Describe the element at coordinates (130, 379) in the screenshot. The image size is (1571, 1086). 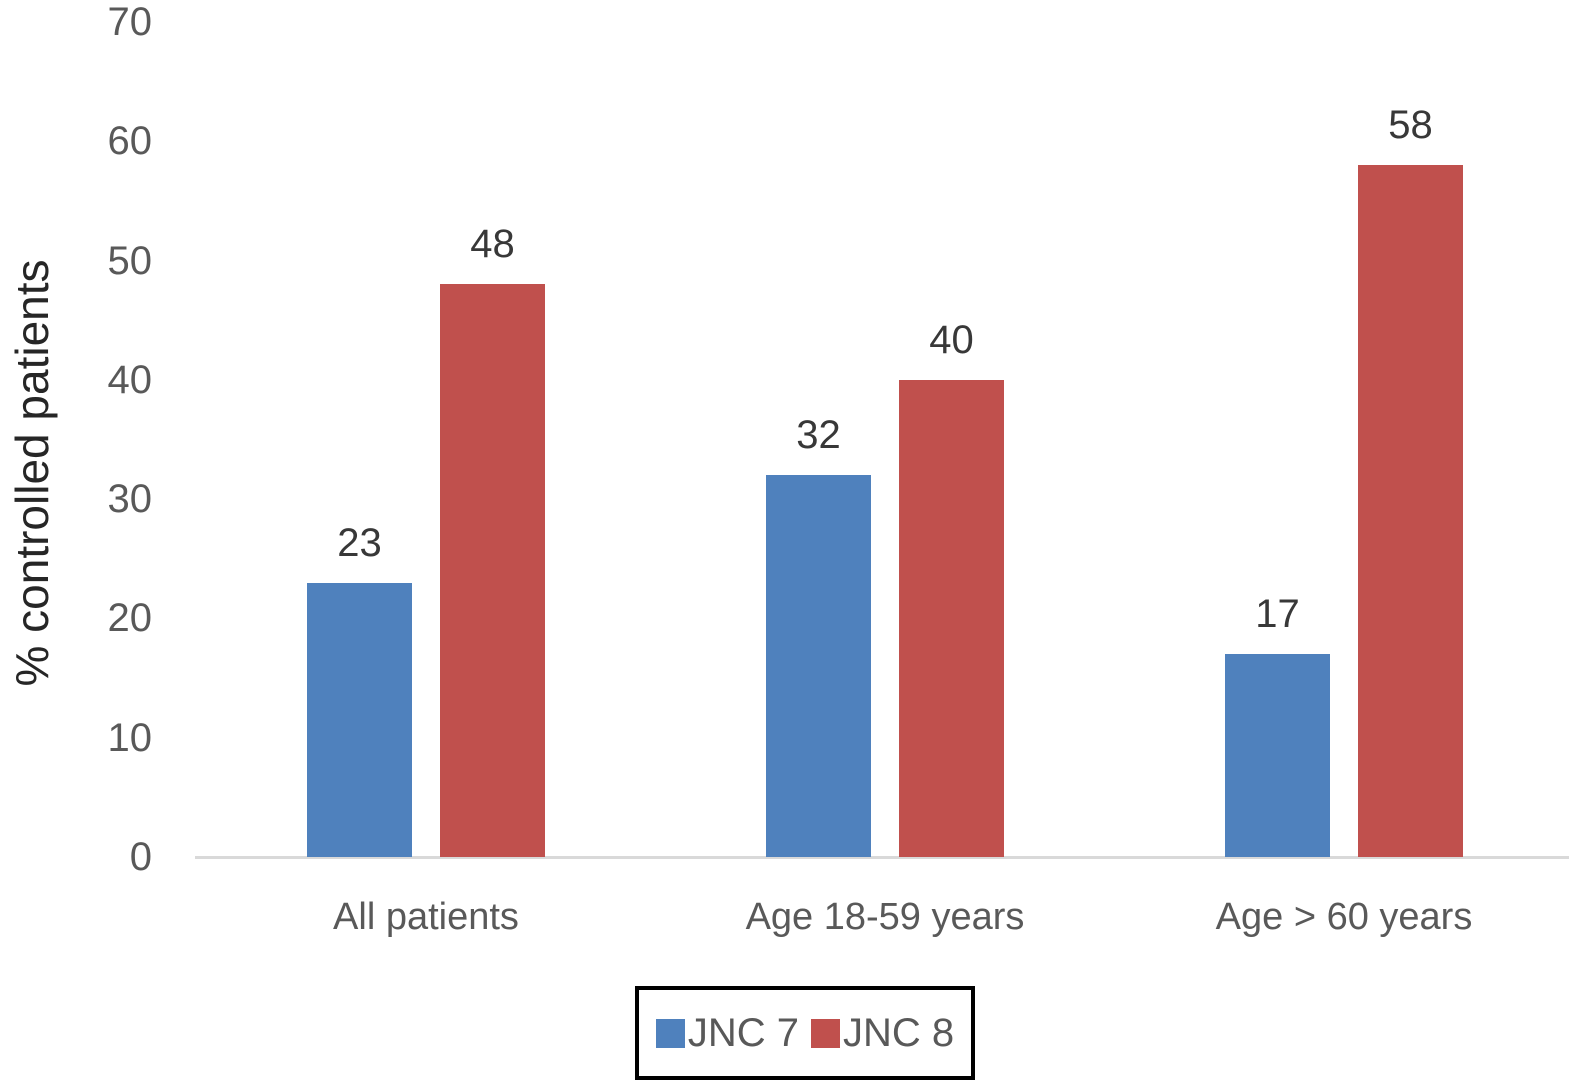
I see `y-tick-label-40: 40` at that location.